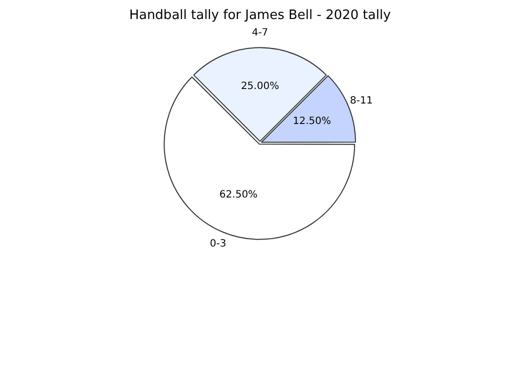  I want to click on data-label: 12.50%, so click(312, 121).